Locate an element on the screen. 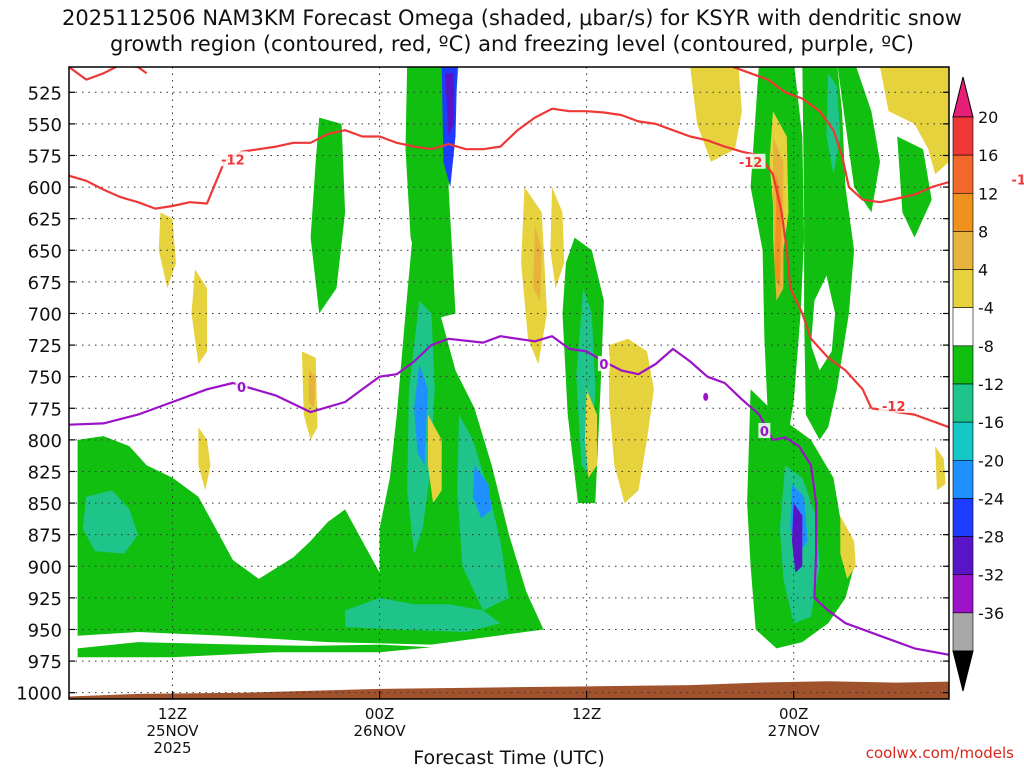  colorbar-legend: 20 16 12 8 4 -4 -8 -12 -16 -20 -24 -28 -32 -36 is located at coordinates (978, 384).